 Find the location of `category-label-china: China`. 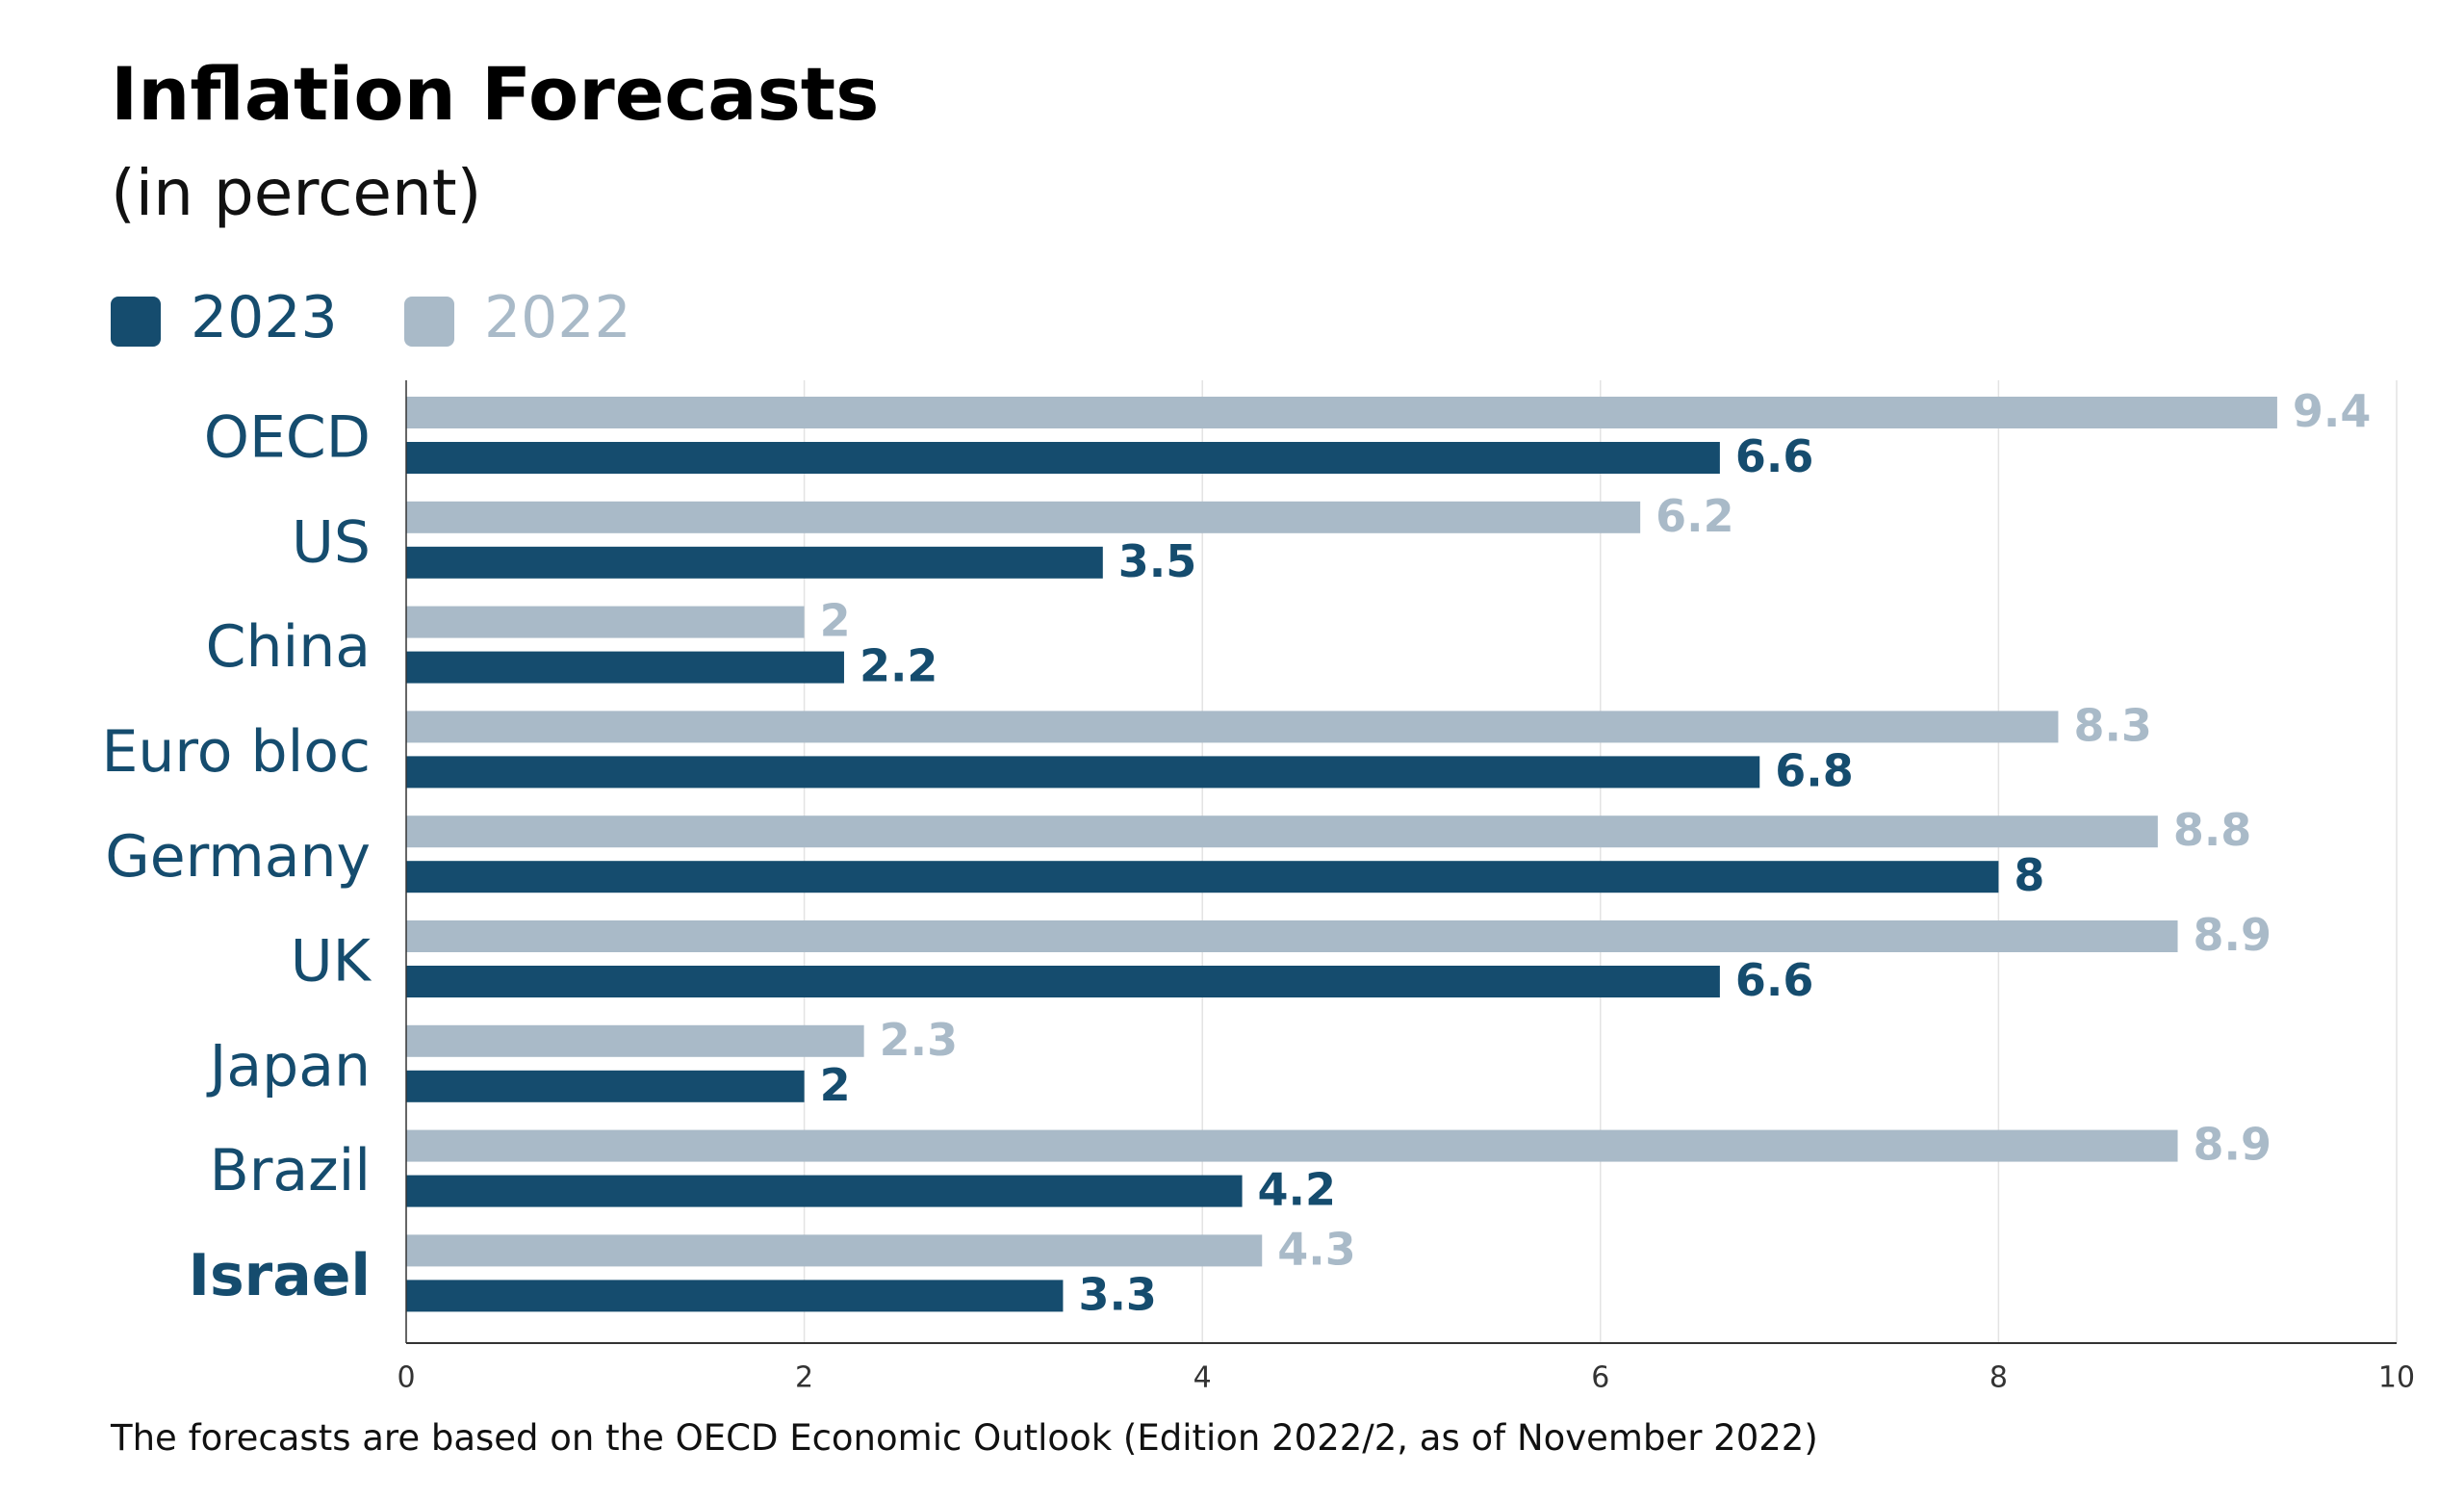

category-label-china: China is located at coordinates (288, 647).